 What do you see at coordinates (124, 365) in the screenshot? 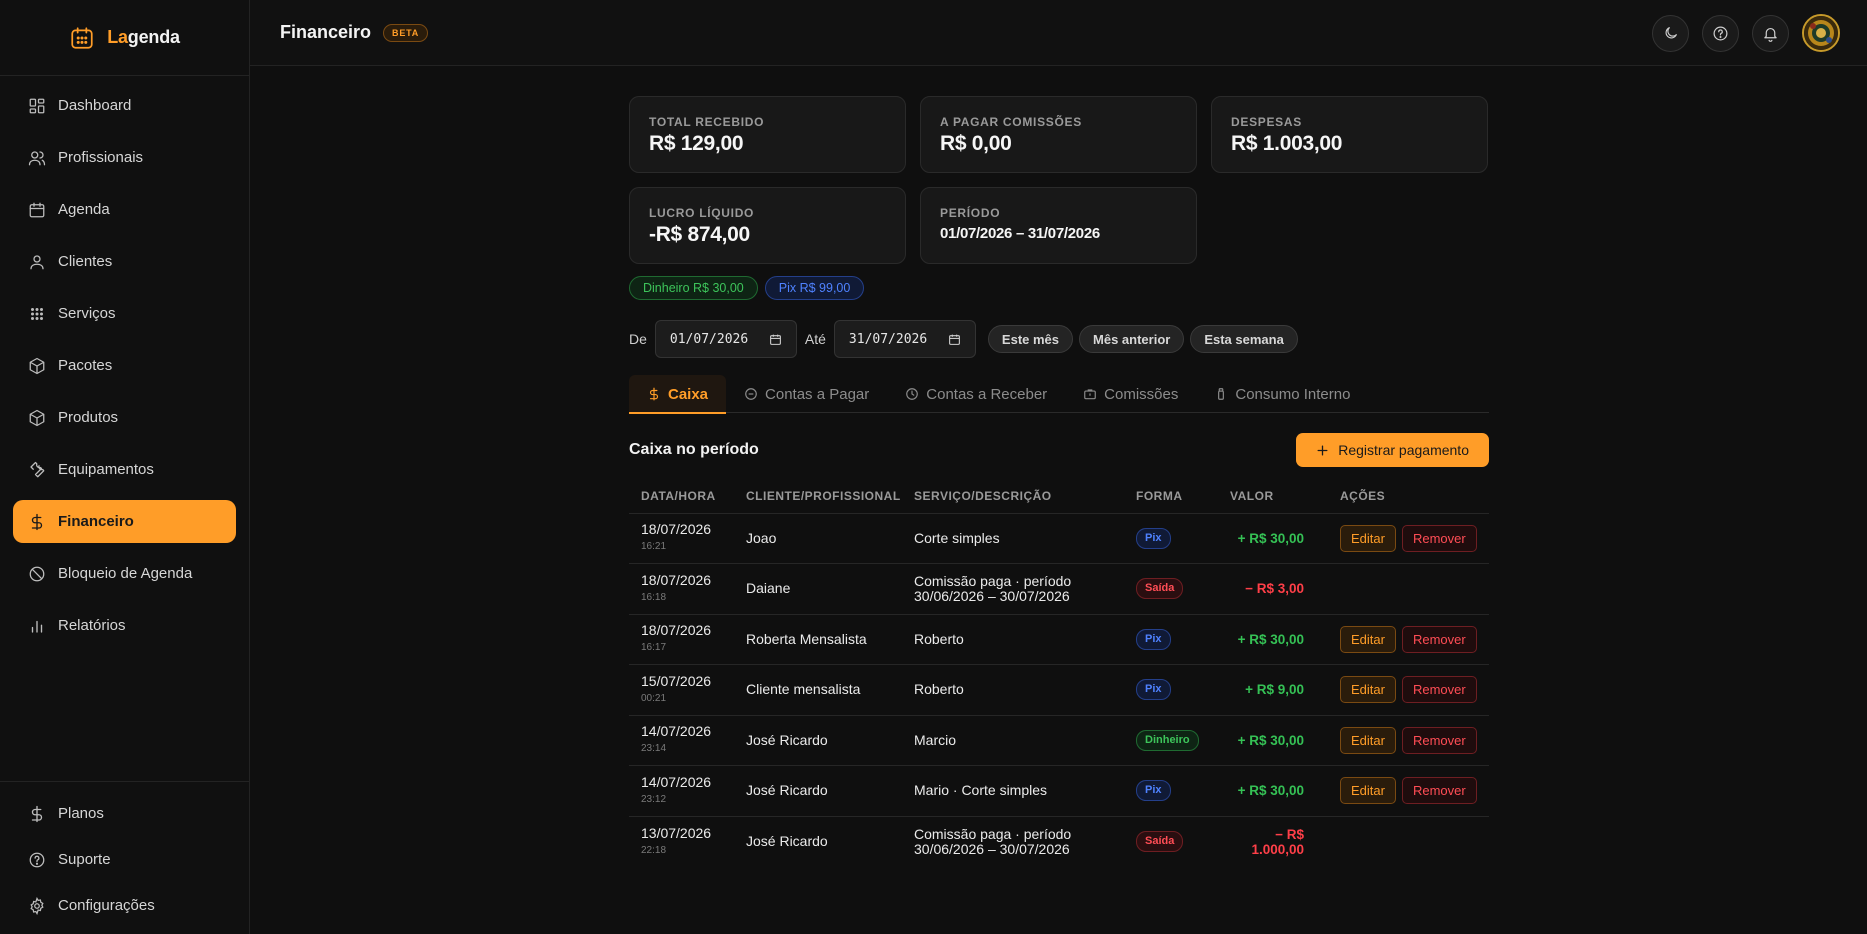
I see `sidebar-item-pacotes: Pacotes` at bounding box center [124, 365].